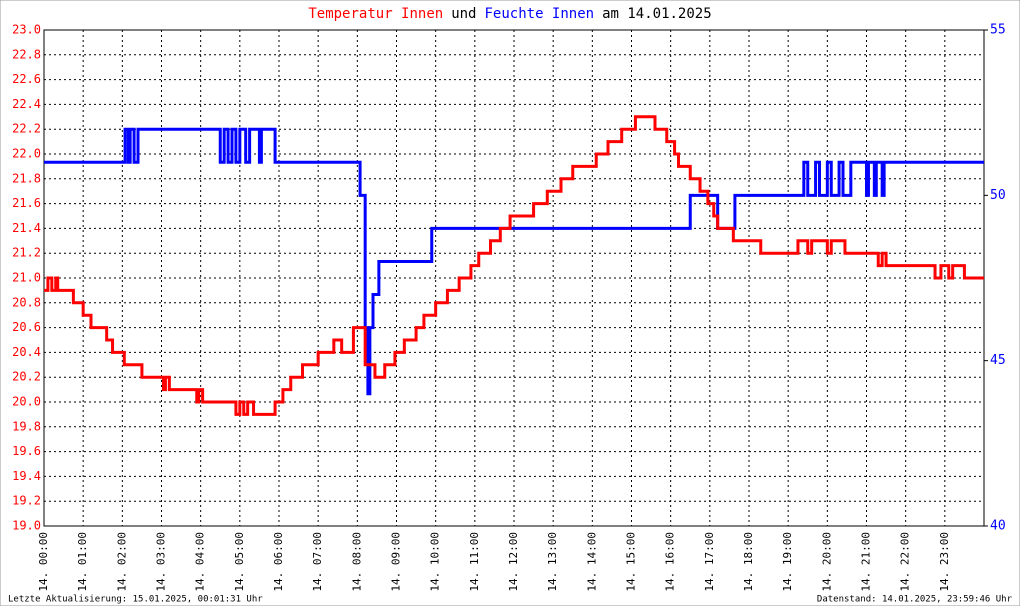  Describe the element at coordinates (26, 104) in the screenshot. I see `y-tick-label: 22.4` at that location.